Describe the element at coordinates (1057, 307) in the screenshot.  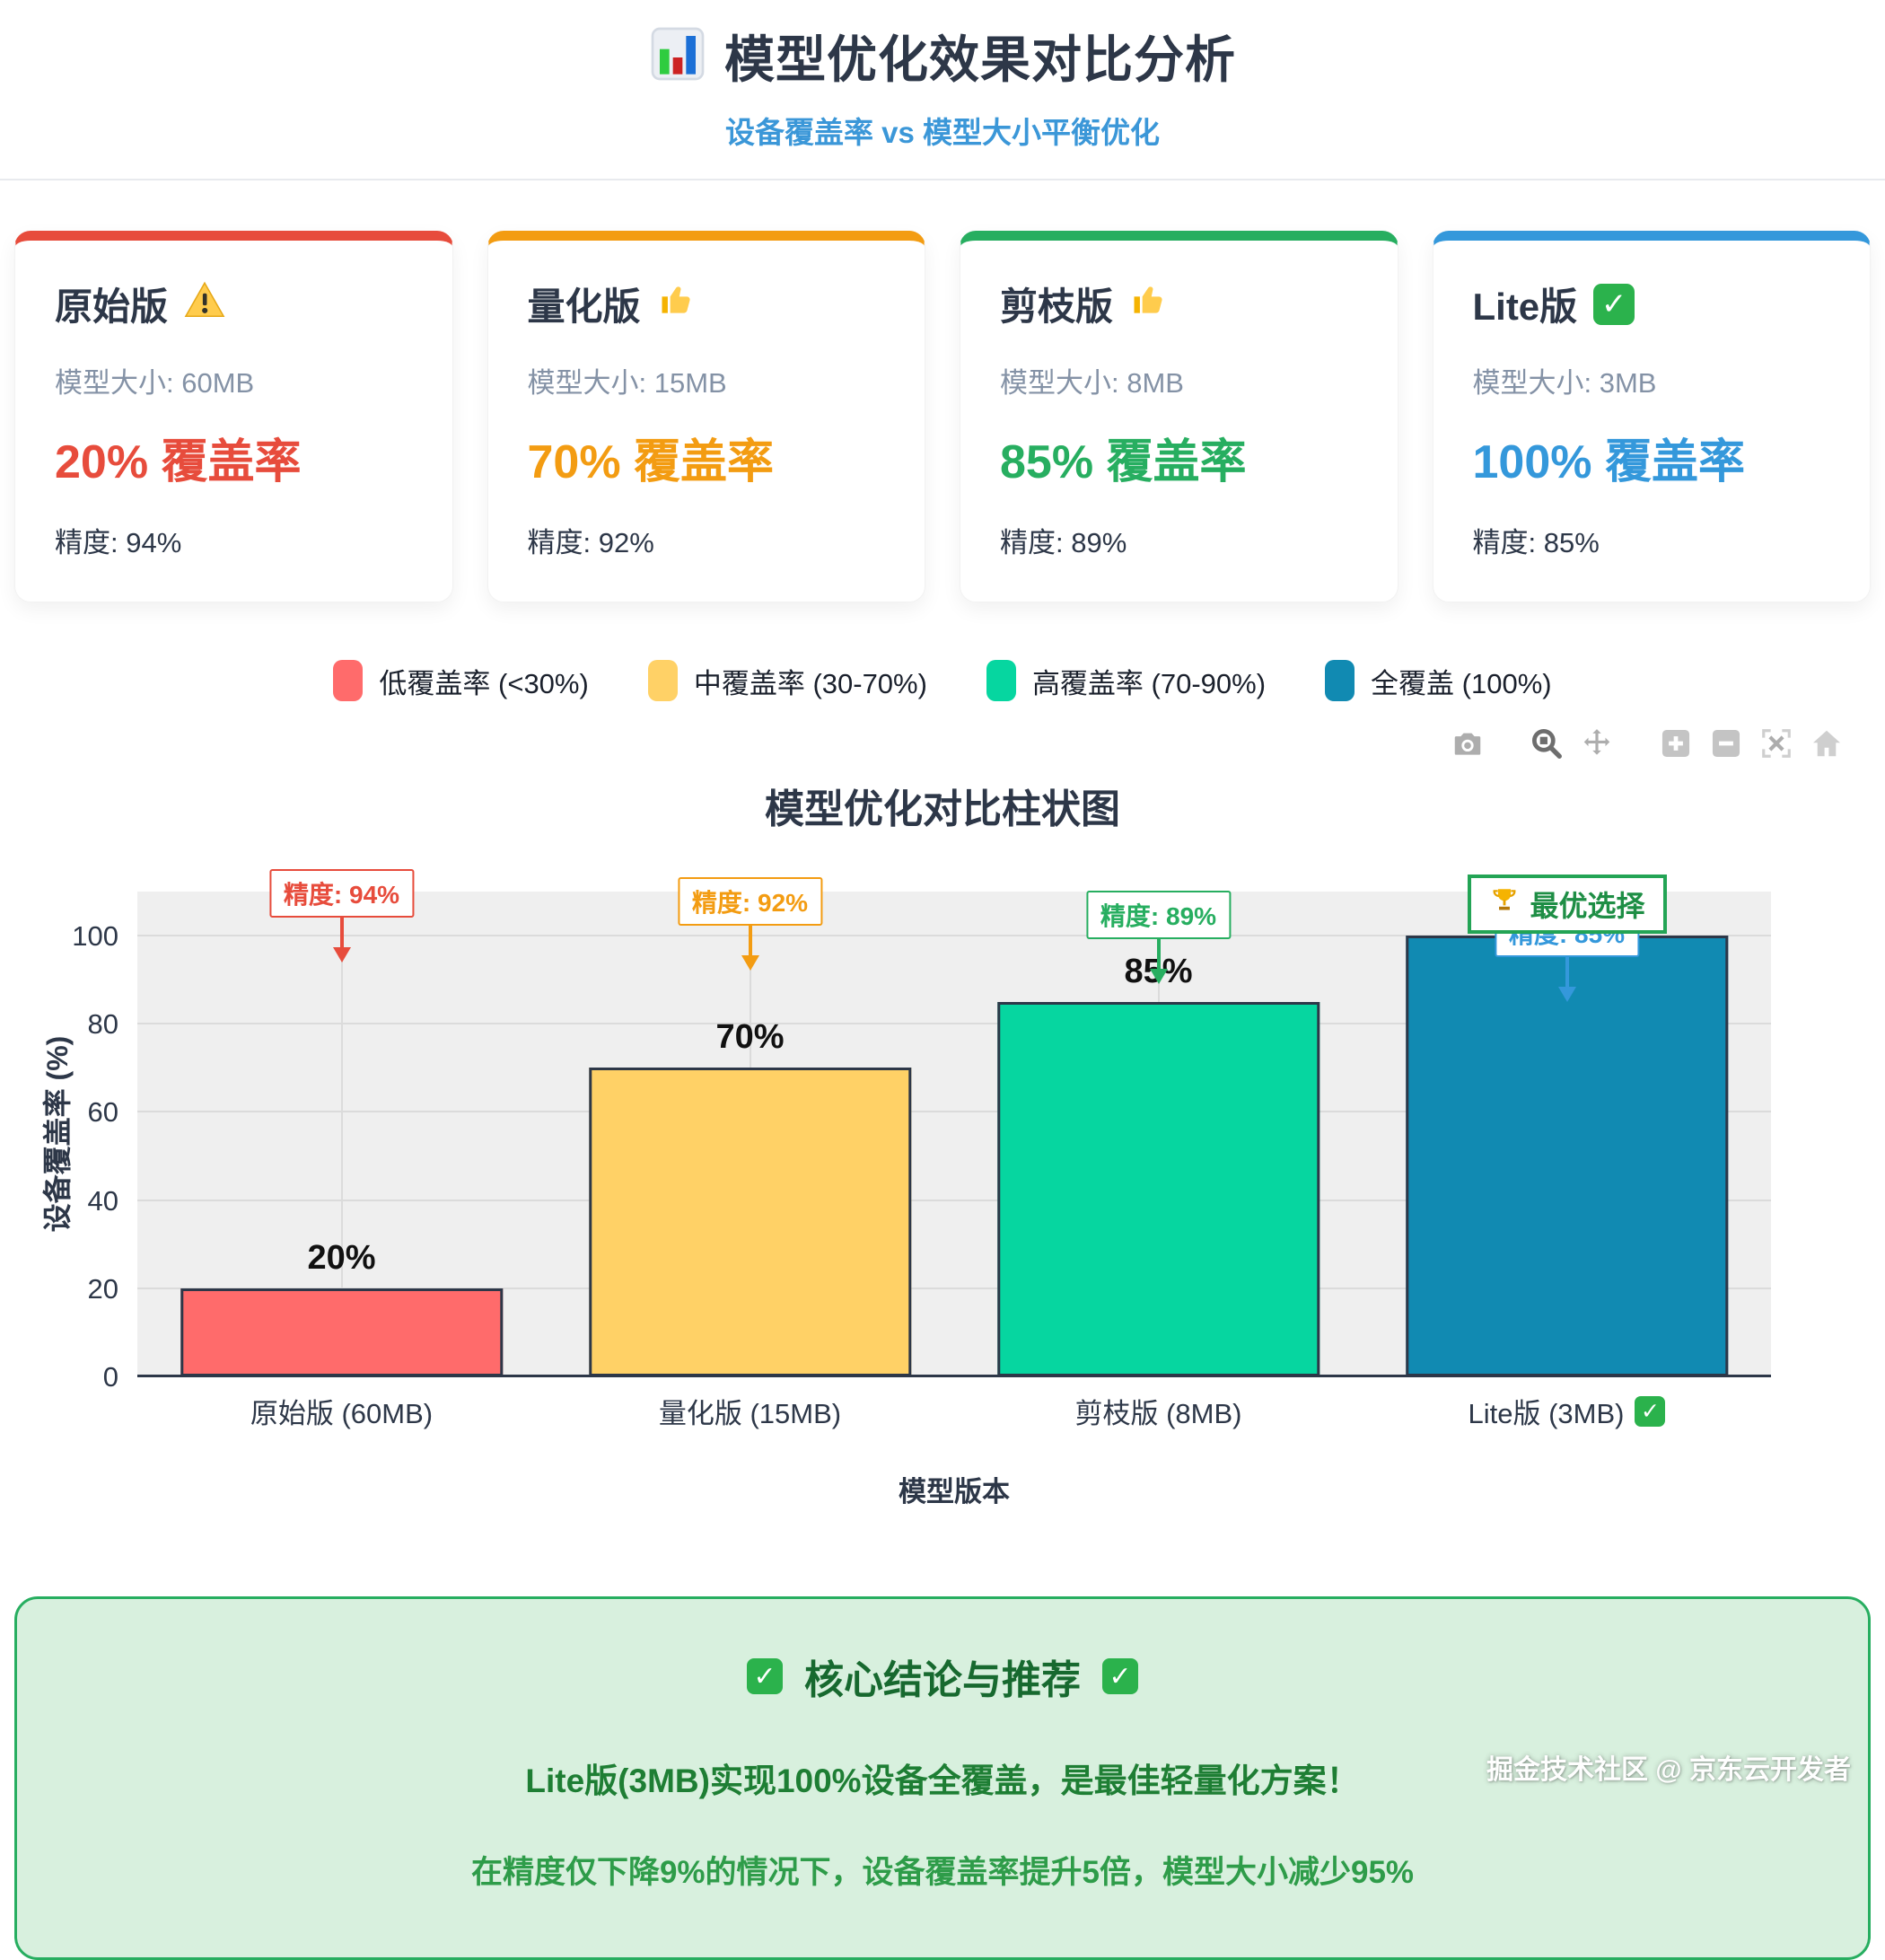
I see `card-title-text: 剪枝版` at that location.